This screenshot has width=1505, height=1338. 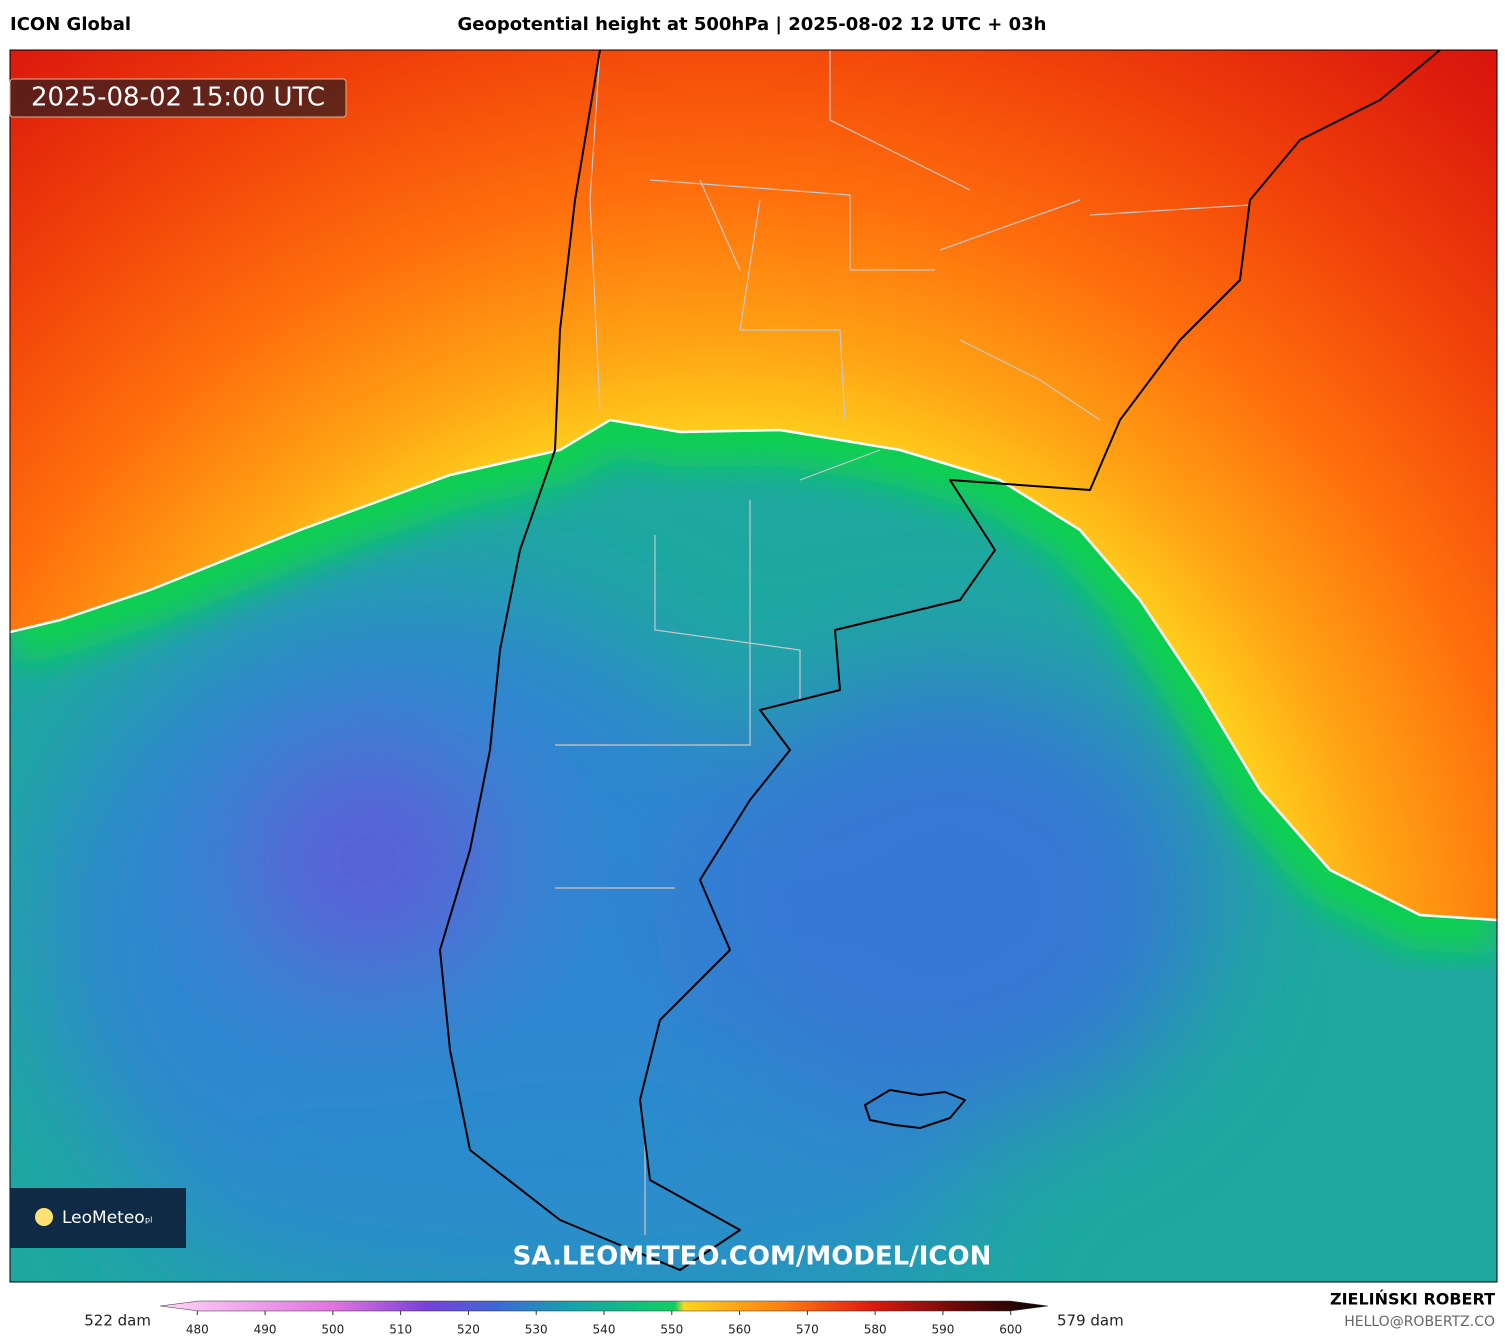 I want to click on colorbar-tick-label: 570, so click(x=807, y=1330).